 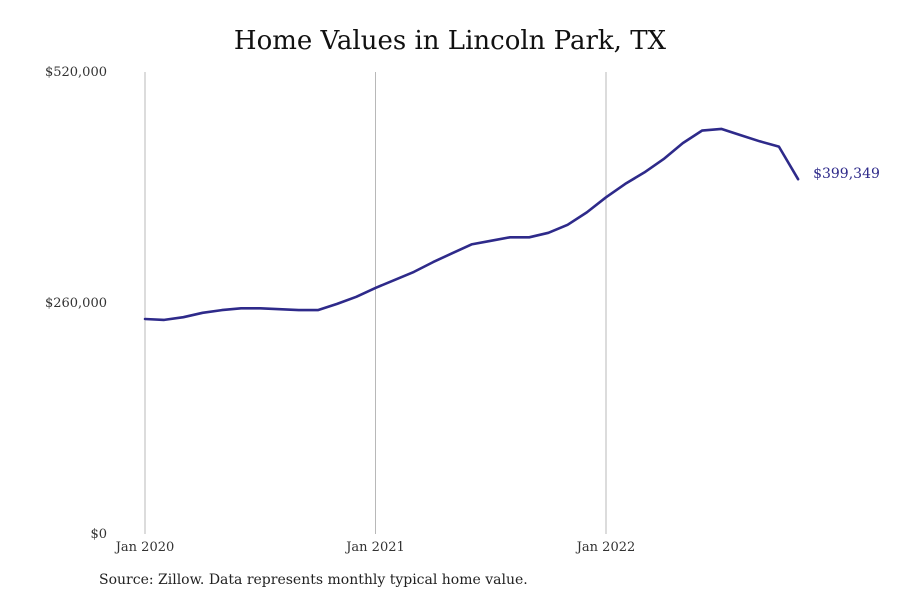 I want to click on end-value-label: $399,349, so click(x=846, y=174).